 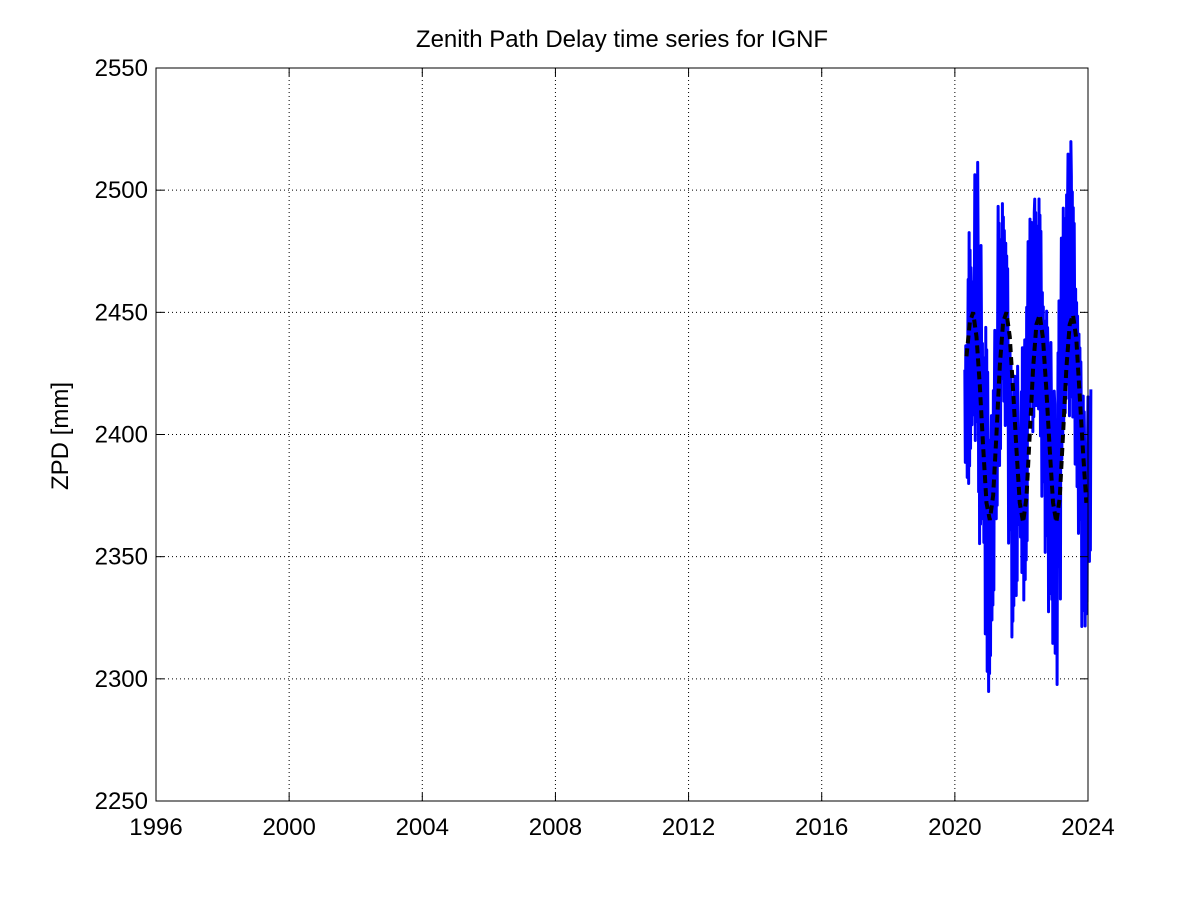 I want to click on x-tick-label: 2000, so click(x=288, y=827).